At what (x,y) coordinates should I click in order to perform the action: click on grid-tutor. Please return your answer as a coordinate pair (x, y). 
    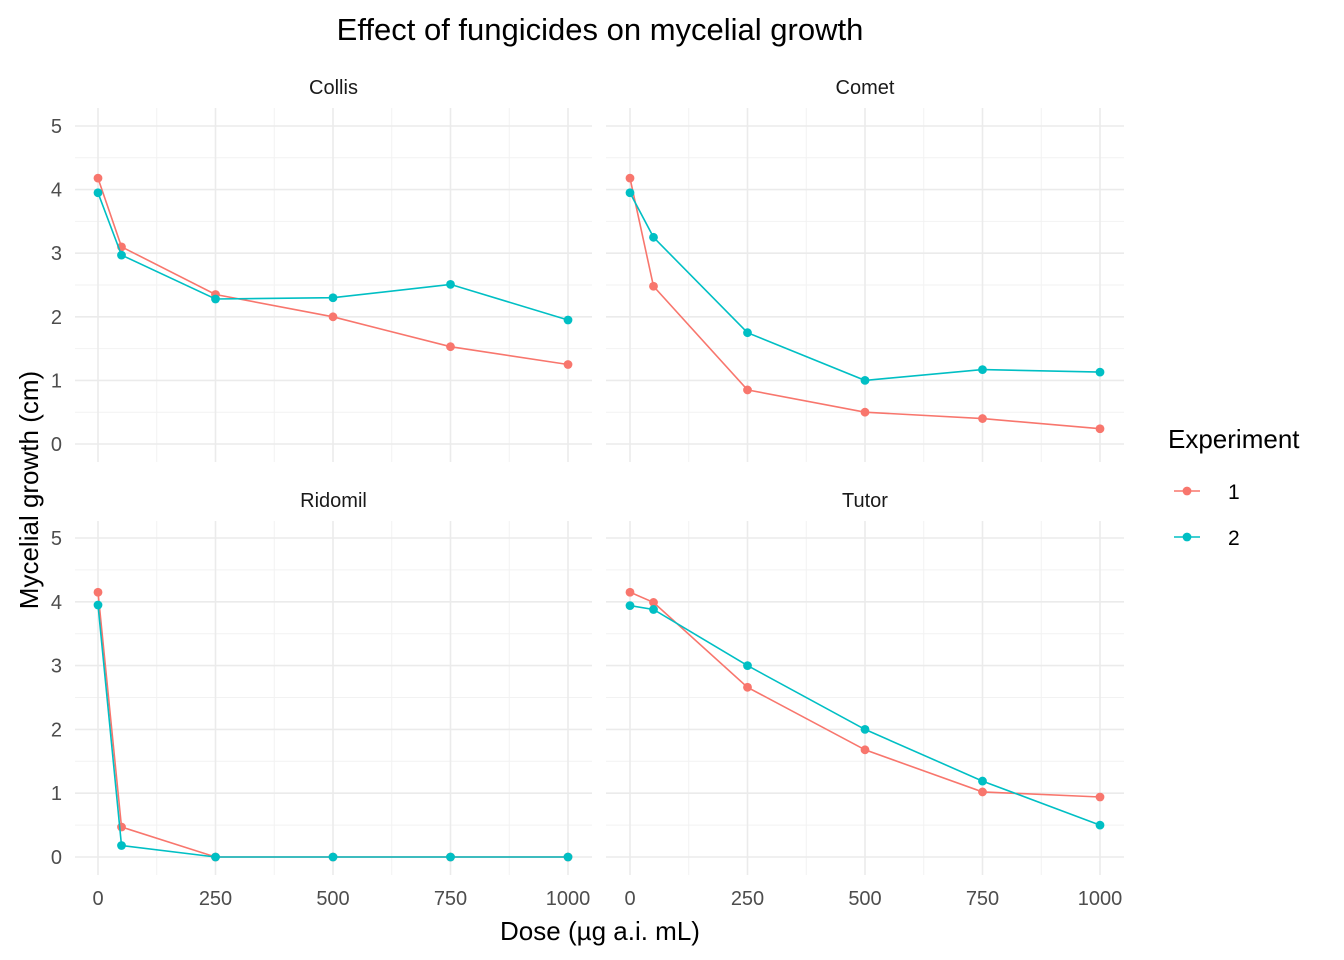
    Looking at the image, I should click on (865, 698).